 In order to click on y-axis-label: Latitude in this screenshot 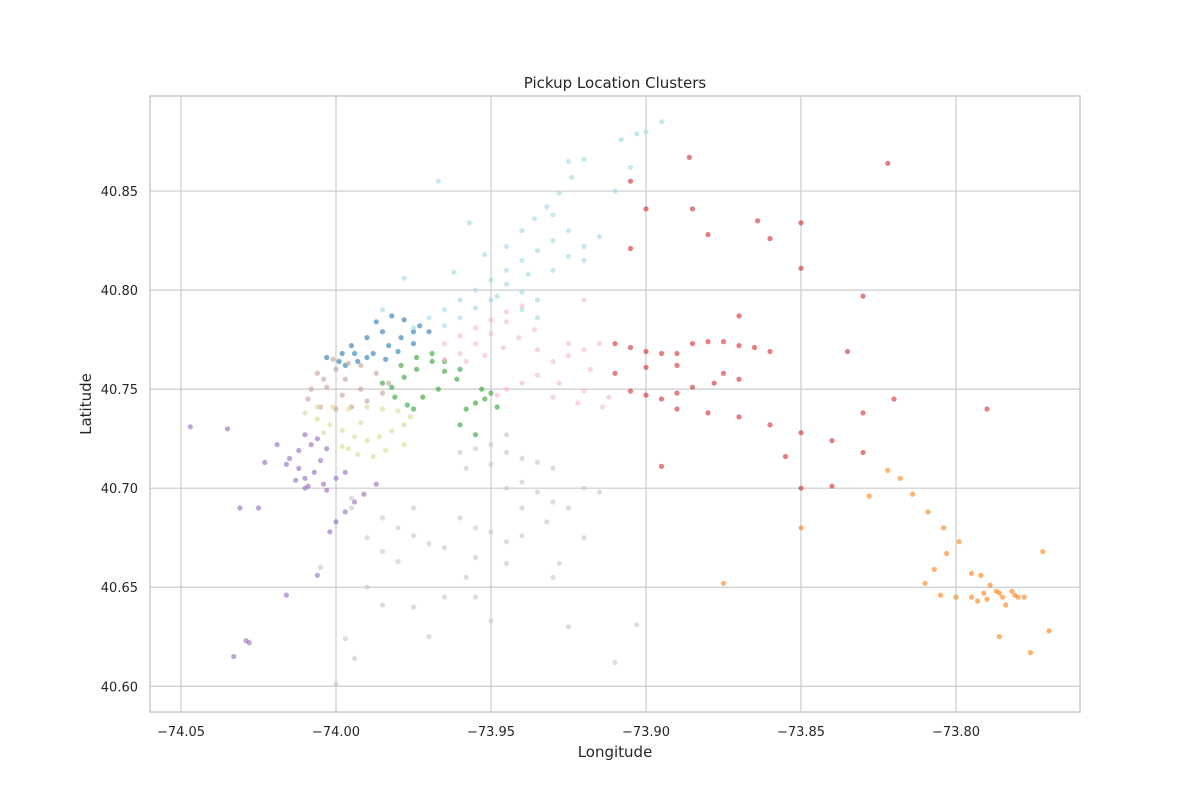, I will do `click(86, 404)`.